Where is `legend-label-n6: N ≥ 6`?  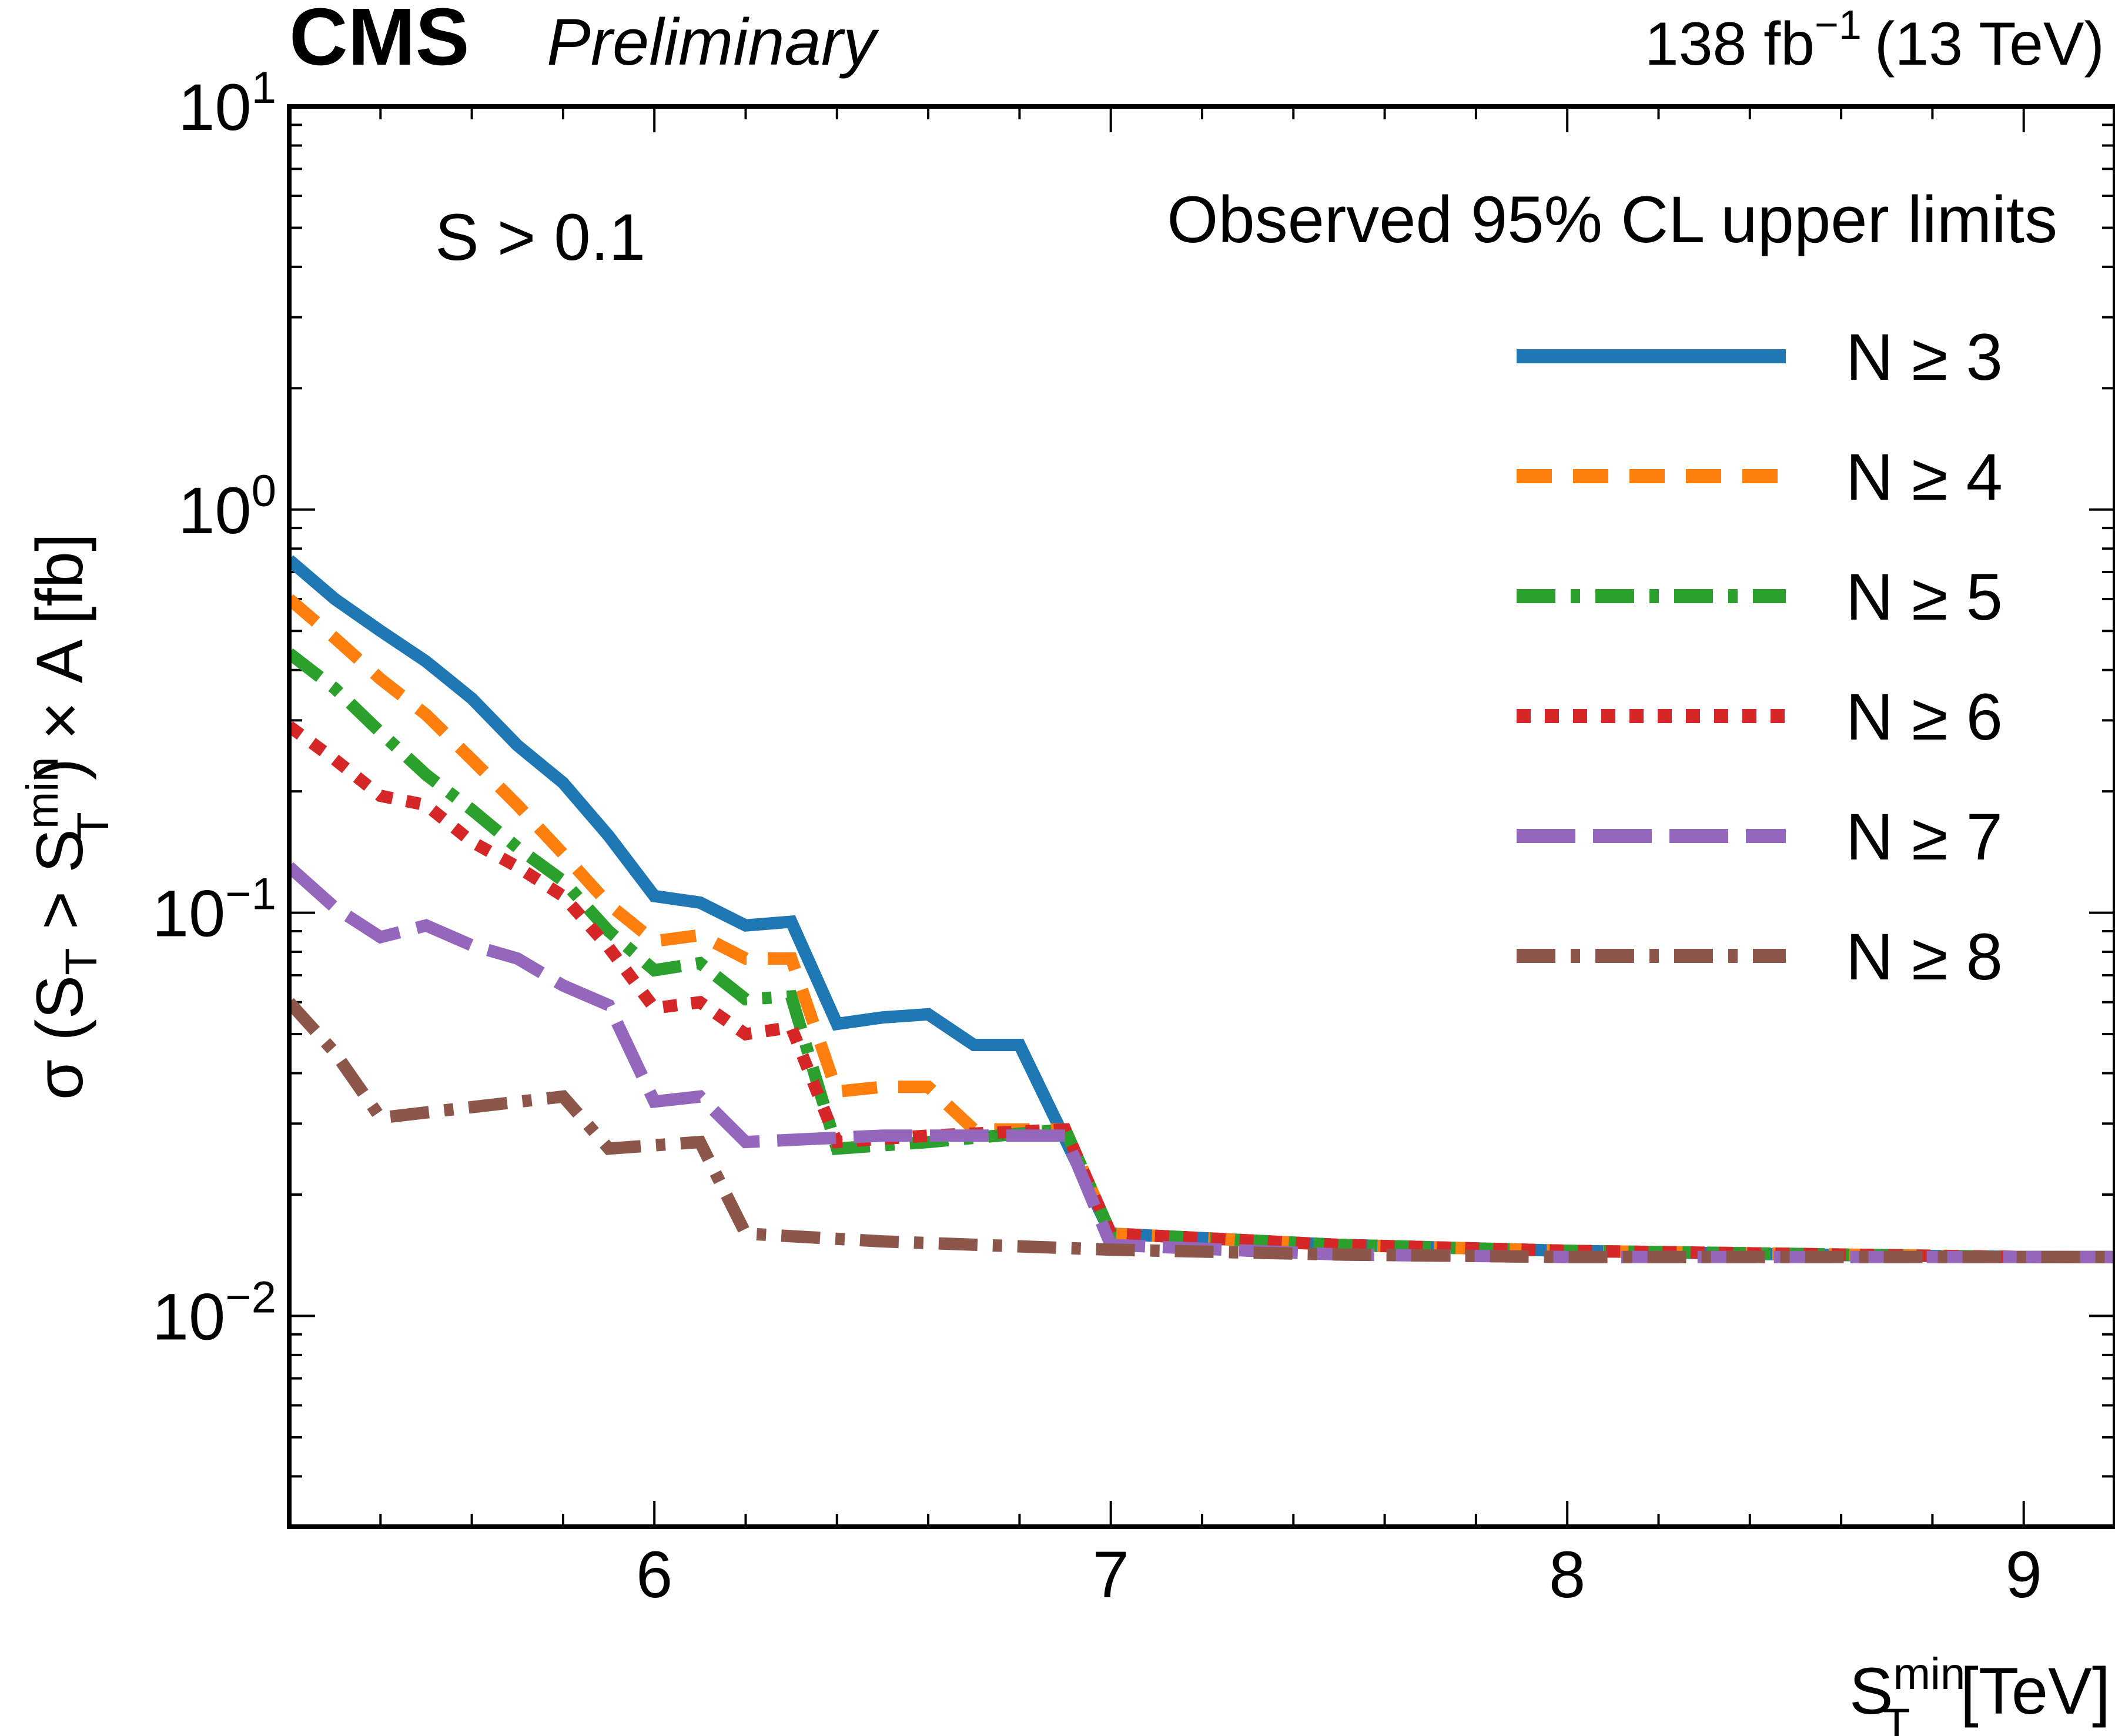 legend-label-n6: N ≥ 6 is located at coordinates (1924, 717).